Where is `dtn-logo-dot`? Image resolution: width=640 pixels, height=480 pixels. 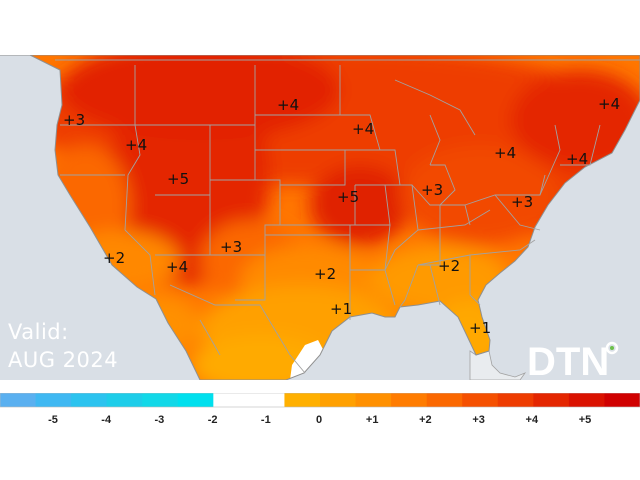
dtn-logo-dot is located at coordinates (612, 348).